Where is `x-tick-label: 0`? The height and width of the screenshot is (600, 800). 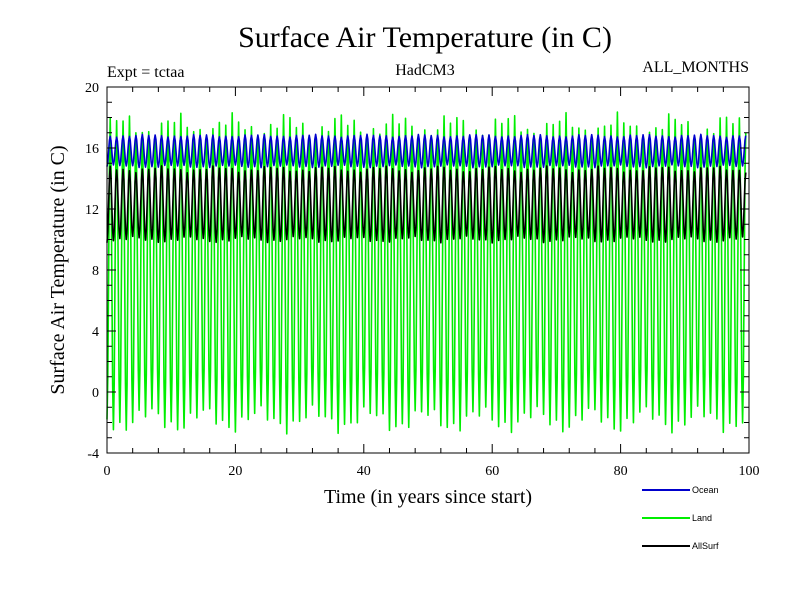 x-tick-label: 0 is located at coordinates (107, 471).